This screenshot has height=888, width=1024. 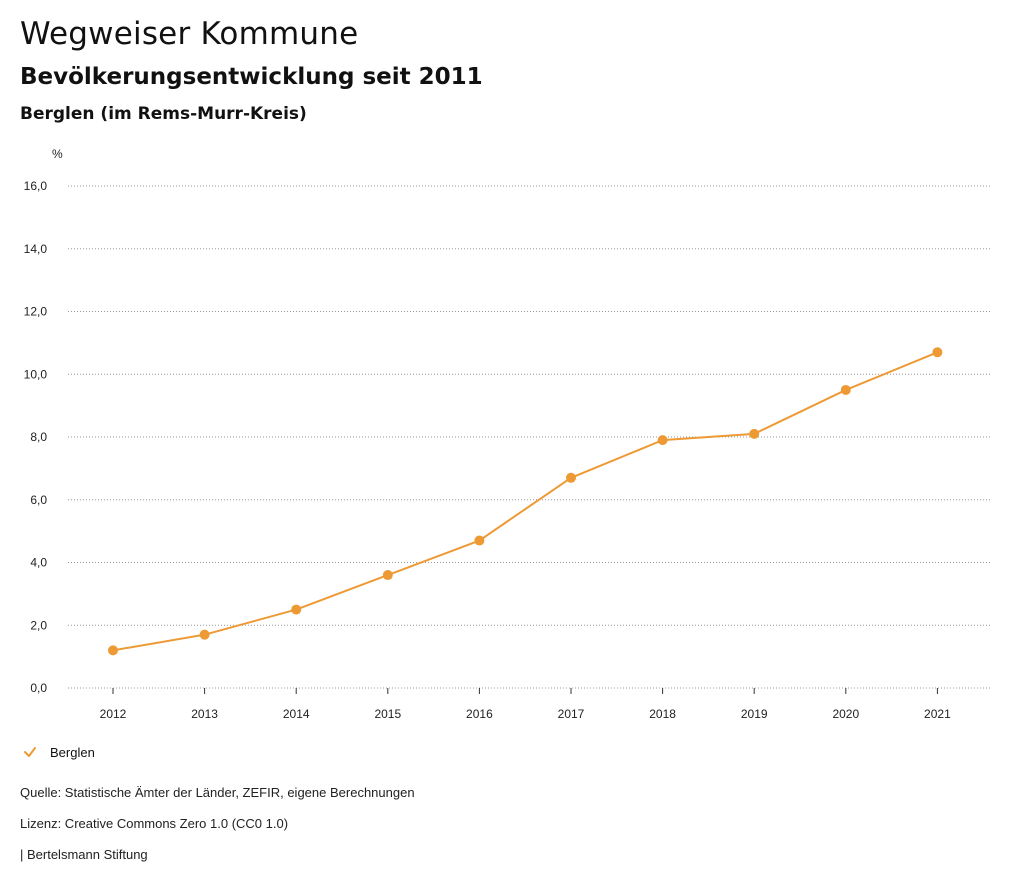 What do you see at coordinates (38, 625) in the screenshot?
I see `y-tick-label: 2,0` at bounding box center [38, 625].